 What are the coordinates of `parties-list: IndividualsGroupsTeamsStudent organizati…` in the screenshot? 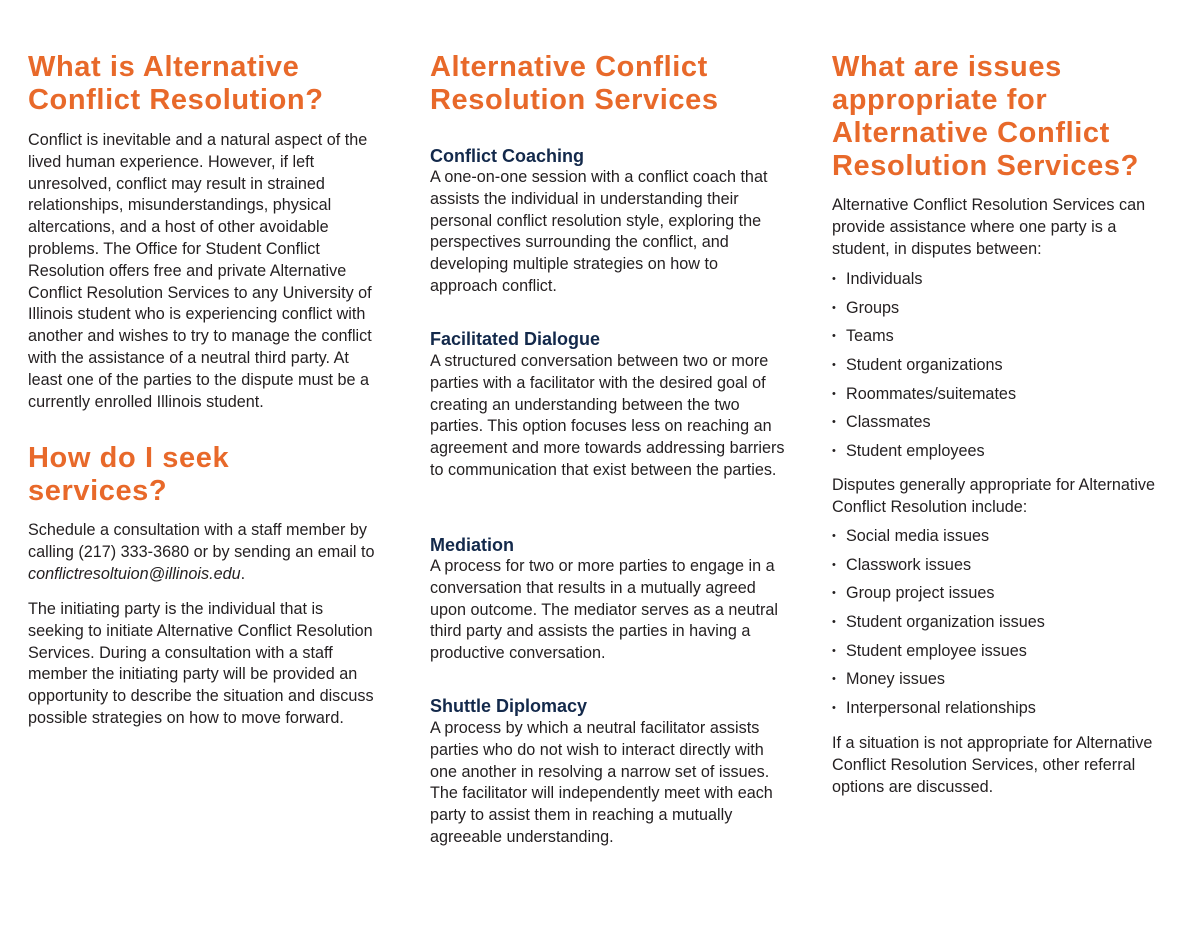 It's located at (1002, 368).